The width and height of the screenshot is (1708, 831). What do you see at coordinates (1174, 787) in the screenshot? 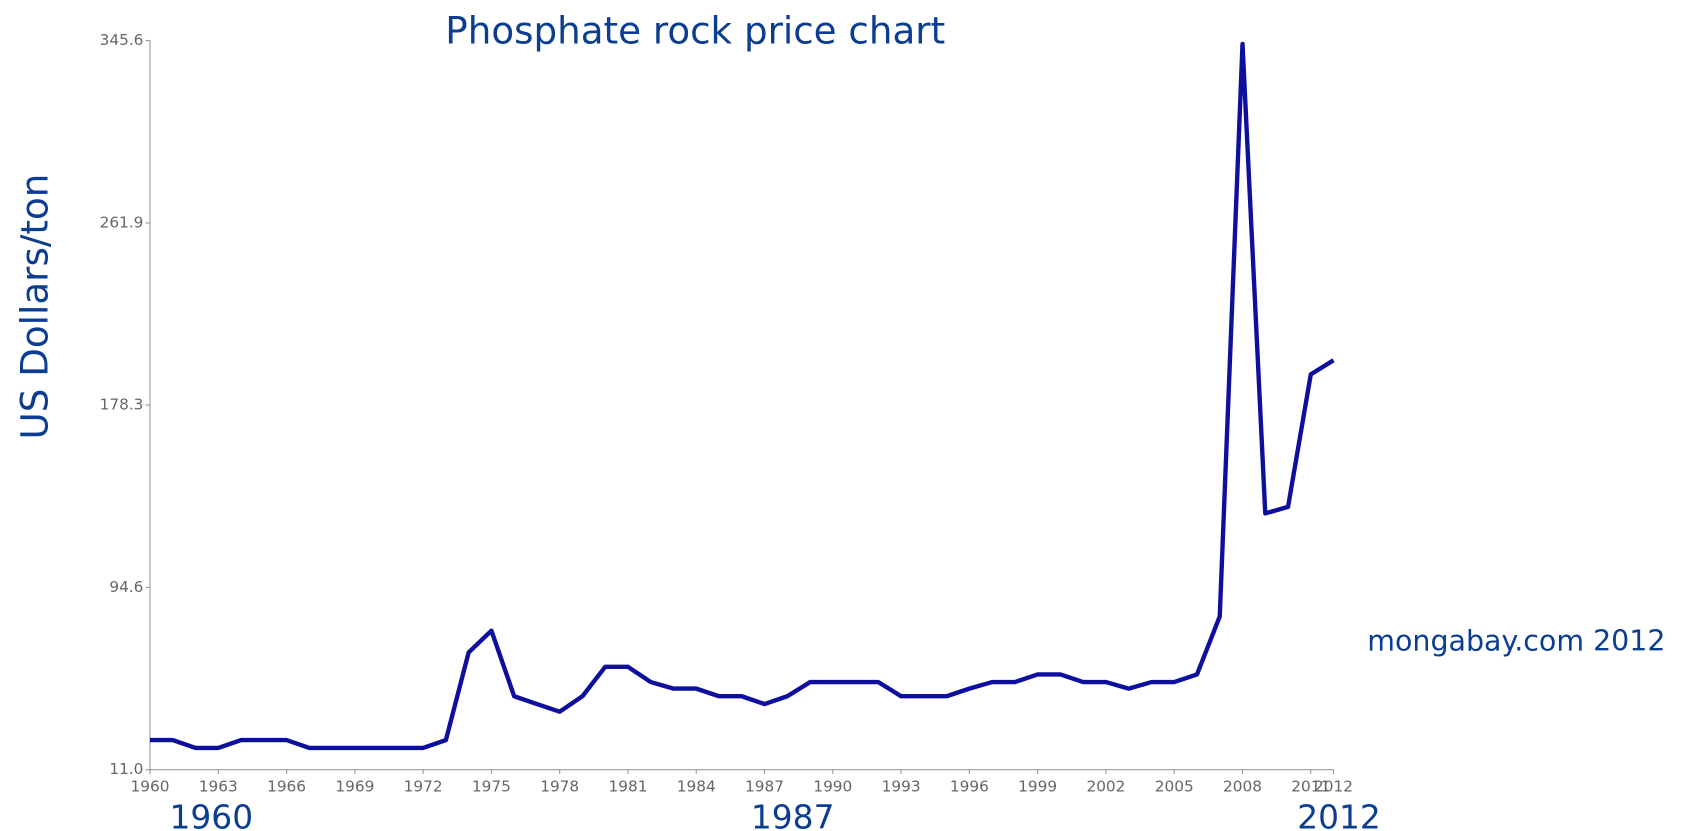
I see `x-tick-label: 2005` at bounding box center [1174, 787].